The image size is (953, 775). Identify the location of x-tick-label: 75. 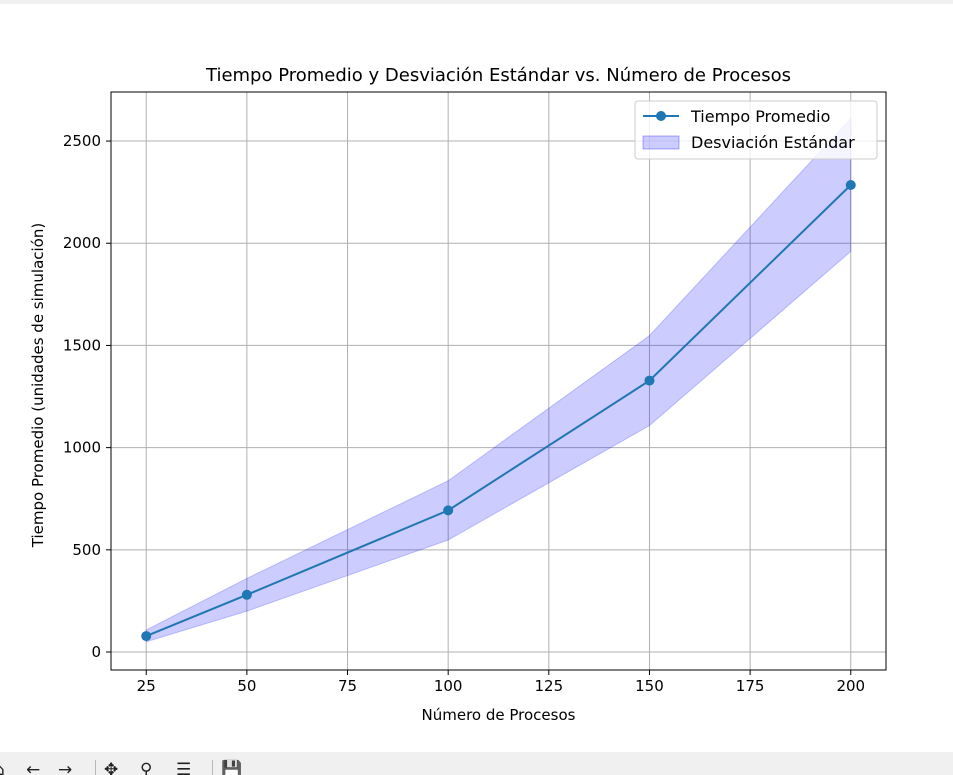
(347, 686).